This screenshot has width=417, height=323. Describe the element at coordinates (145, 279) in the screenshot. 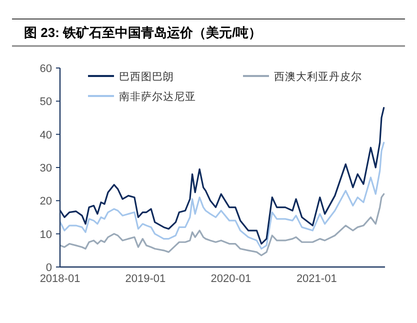

I see `x-tick-label: 2019-01` at that location.